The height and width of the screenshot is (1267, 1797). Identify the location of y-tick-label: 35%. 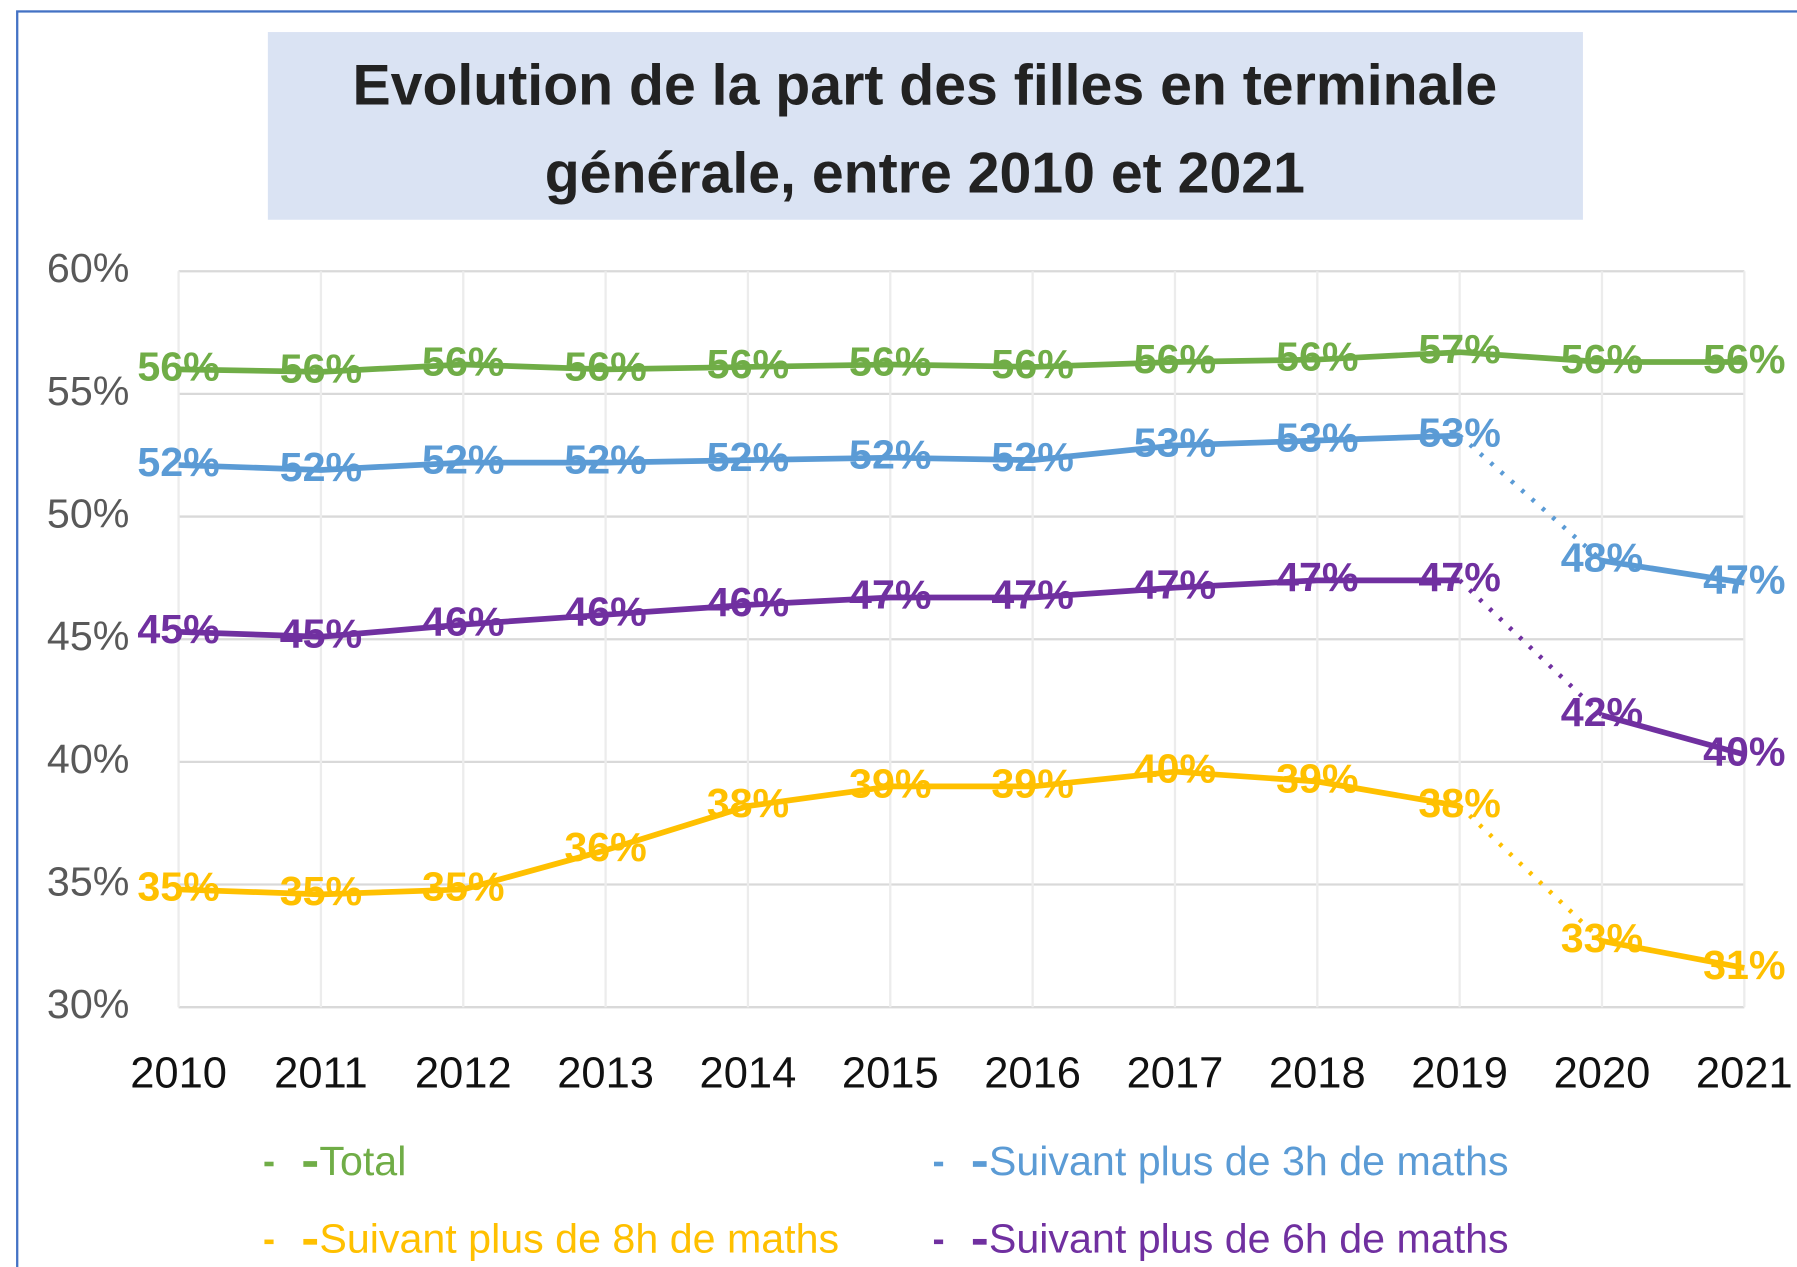
(88, 881).